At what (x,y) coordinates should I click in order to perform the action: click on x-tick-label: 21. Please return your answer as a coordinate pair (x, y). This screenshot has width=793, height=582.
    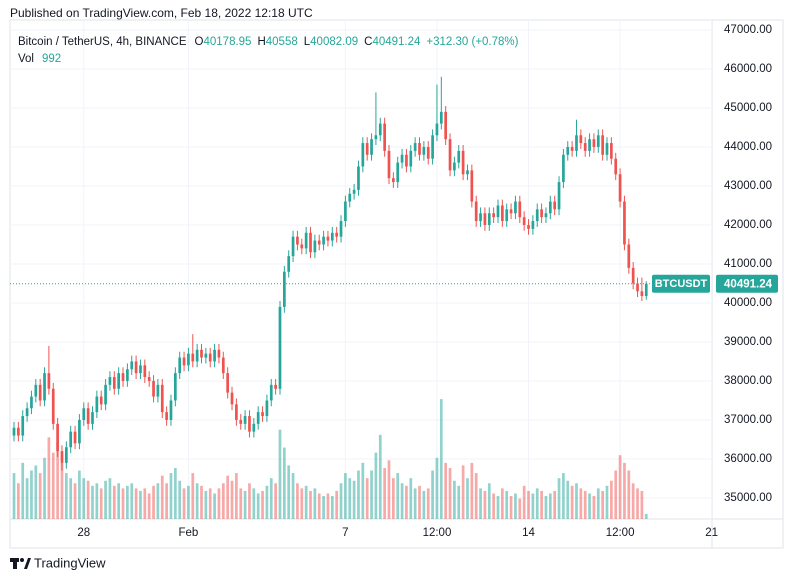
    Looking at the image, I should click on (711, 533).